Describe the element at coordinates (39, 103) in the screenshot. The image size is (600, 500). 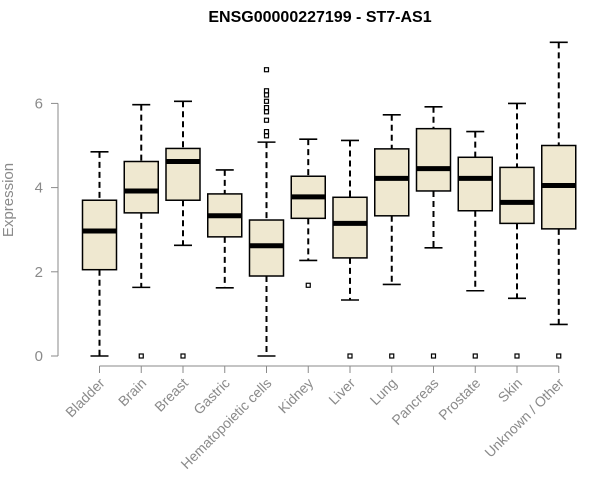
I see `y-tick-label: 6` at that location.